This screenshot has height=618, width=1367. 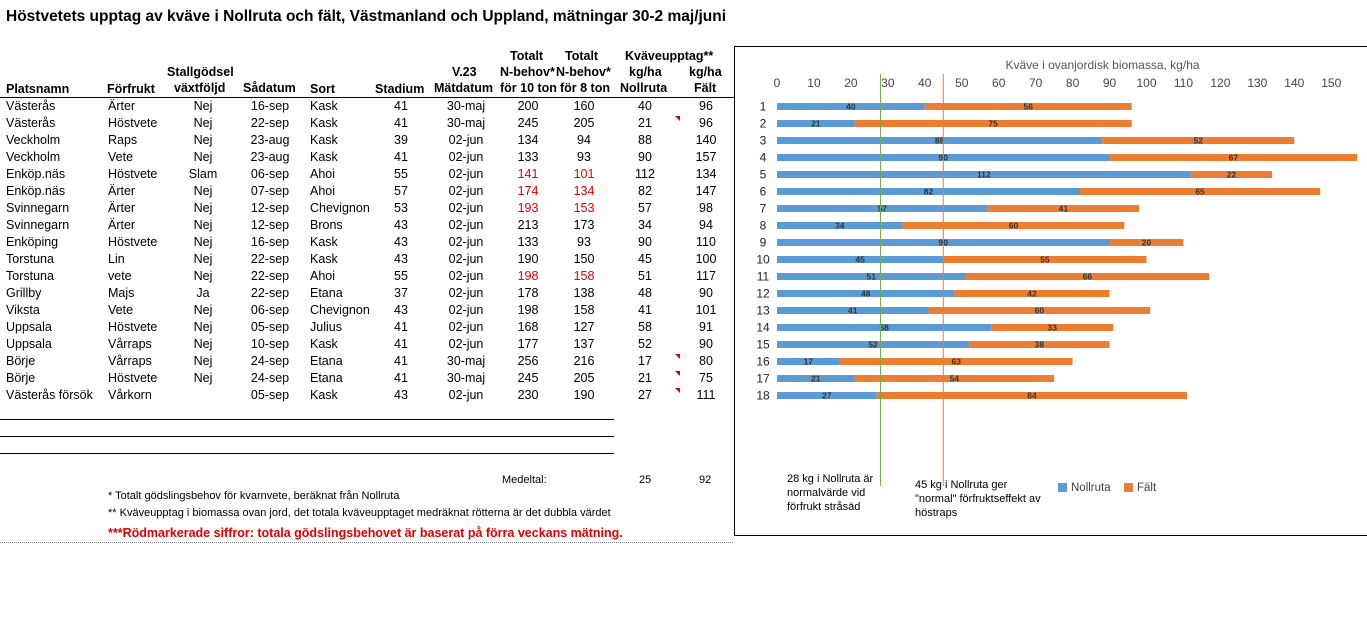 I want to click on legend-nollruta-swatch, so click(x=1062, y=488).